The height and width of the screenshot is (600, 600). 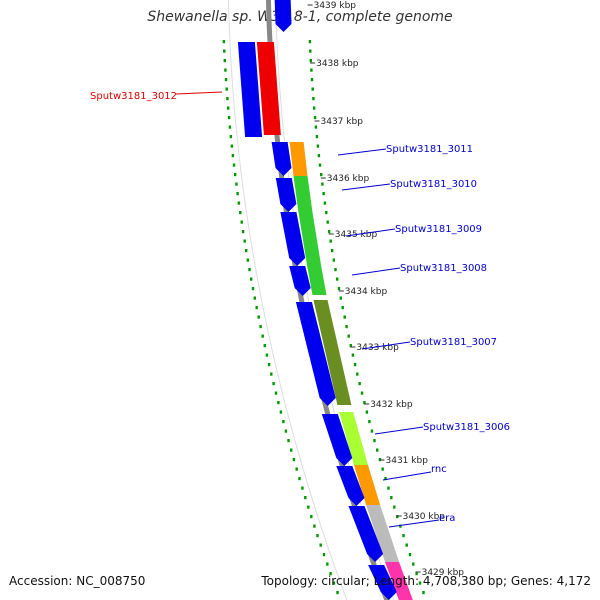 What do you see at coordinates (447, 518) in the screenshot?
I see `gene-label: era` at bounding box center [447, 518].